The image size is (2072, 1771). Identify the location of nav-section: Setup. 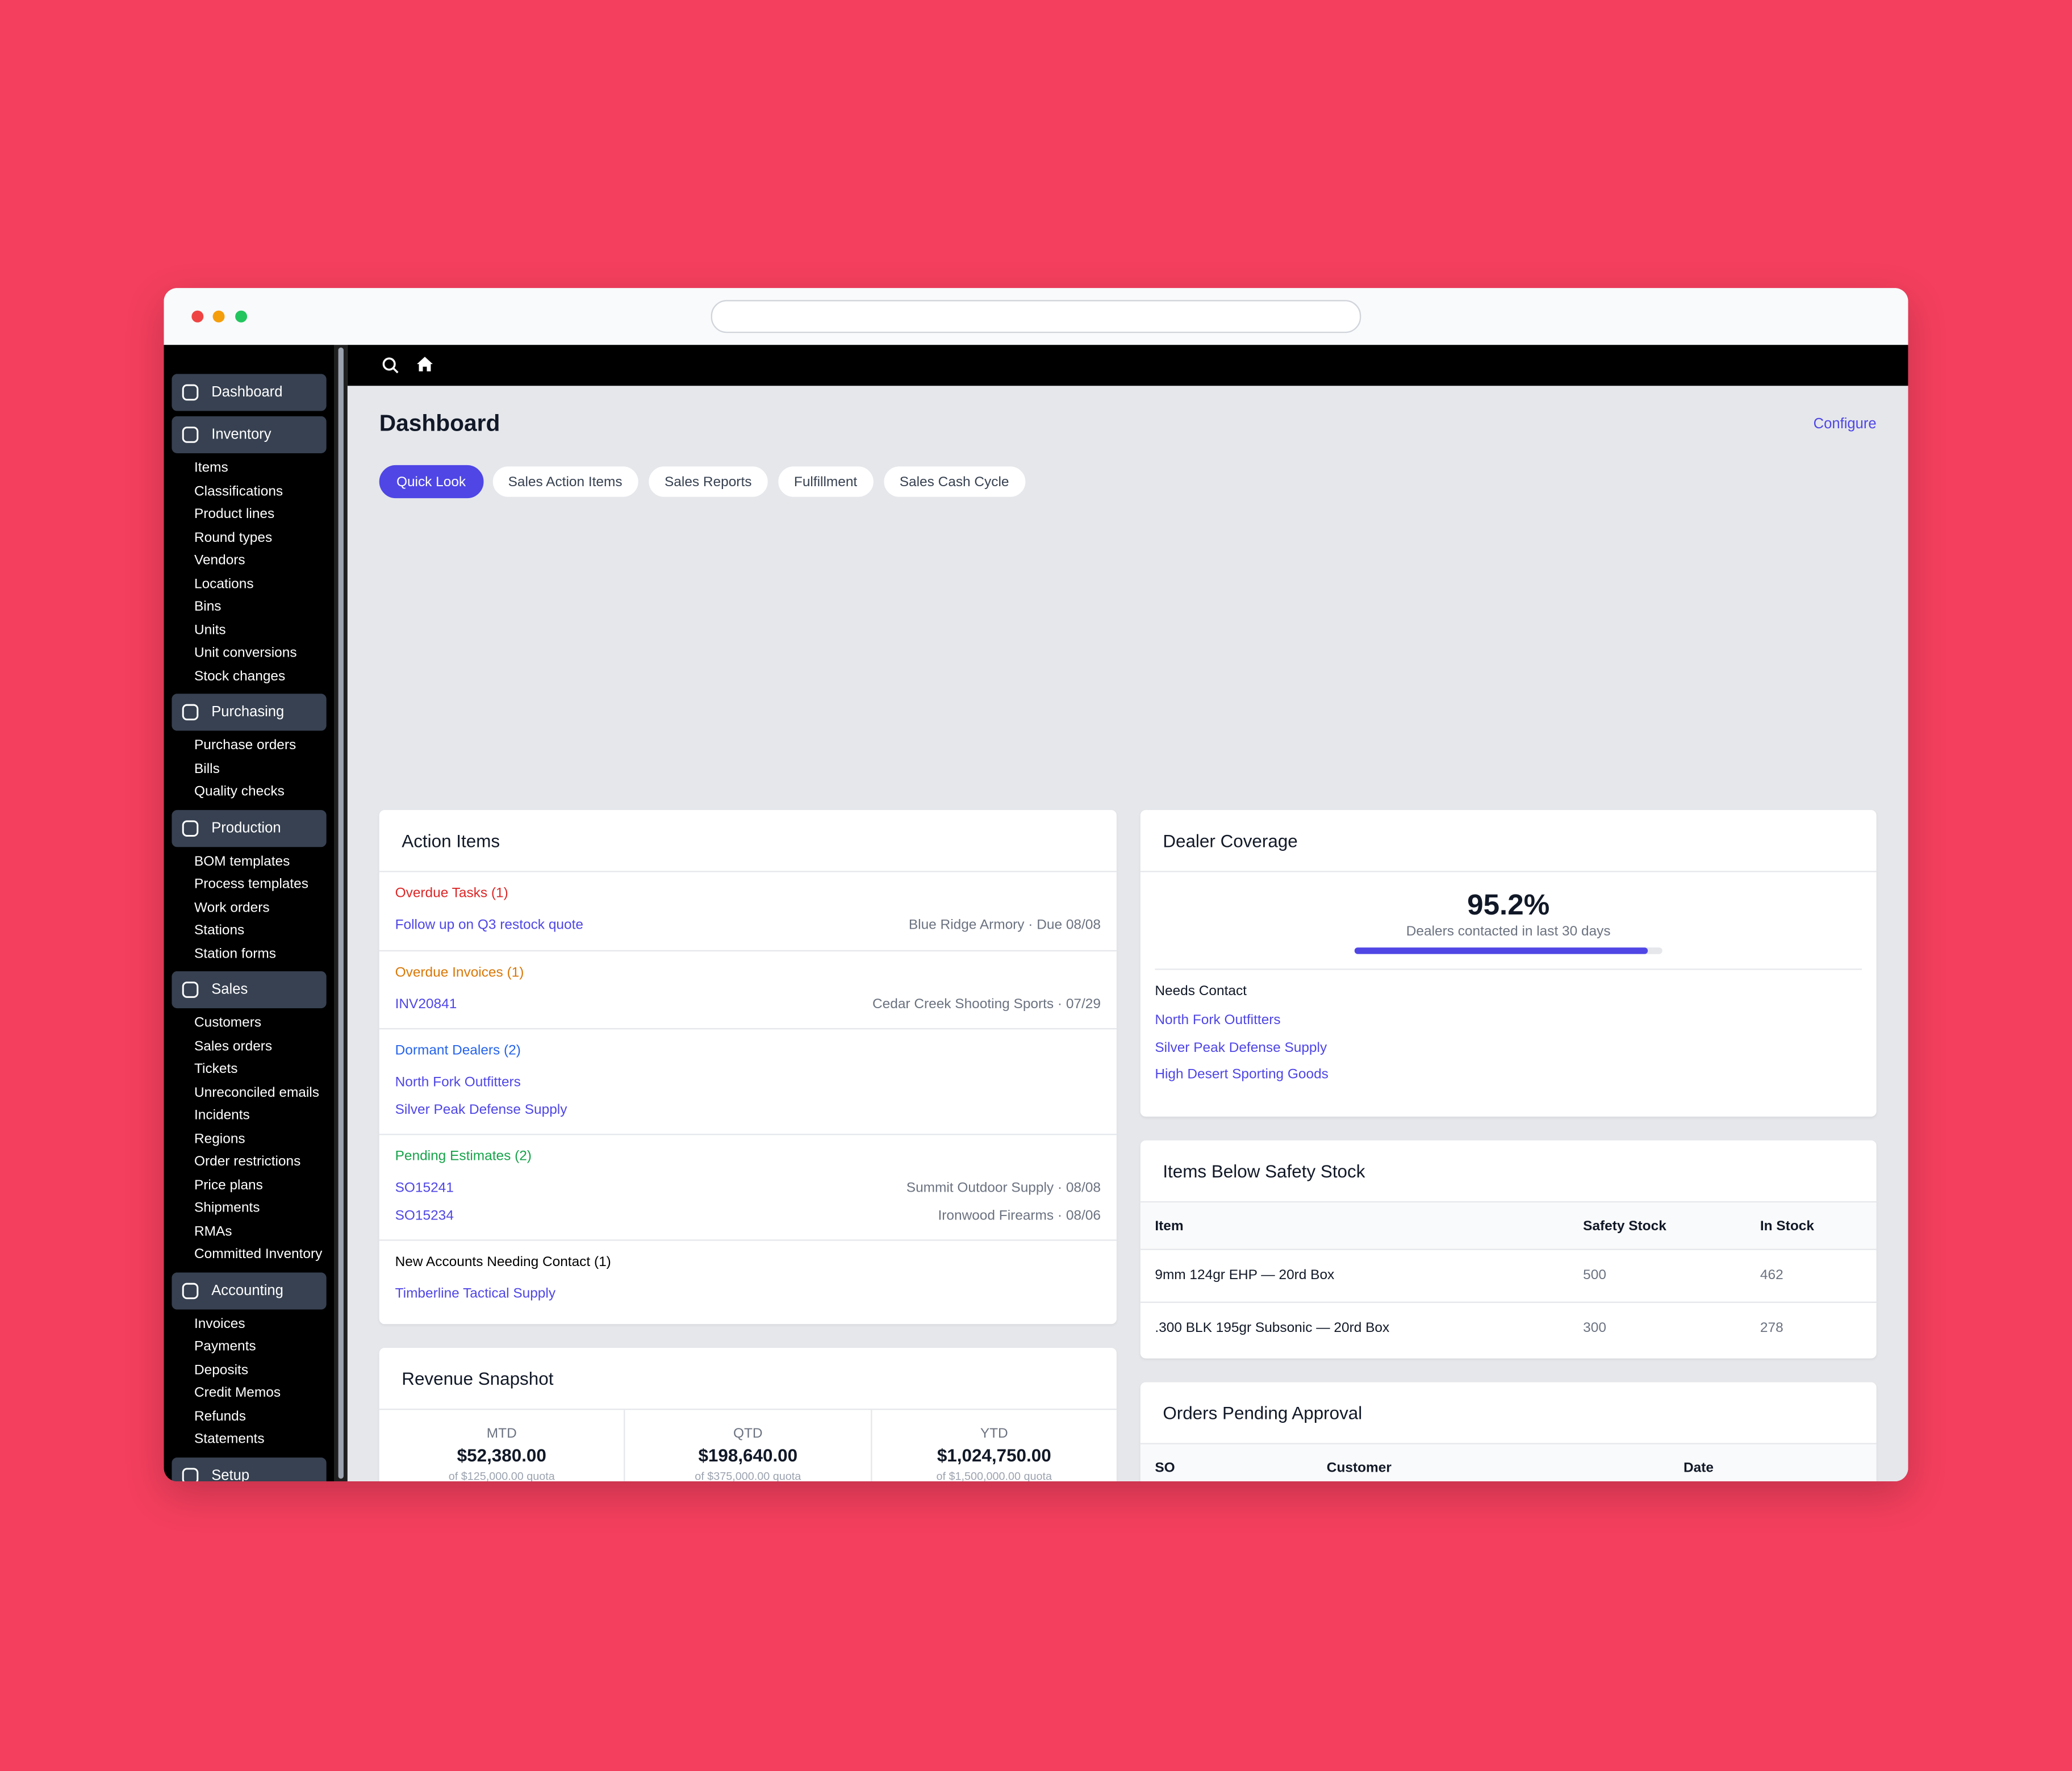
(249, 1469).